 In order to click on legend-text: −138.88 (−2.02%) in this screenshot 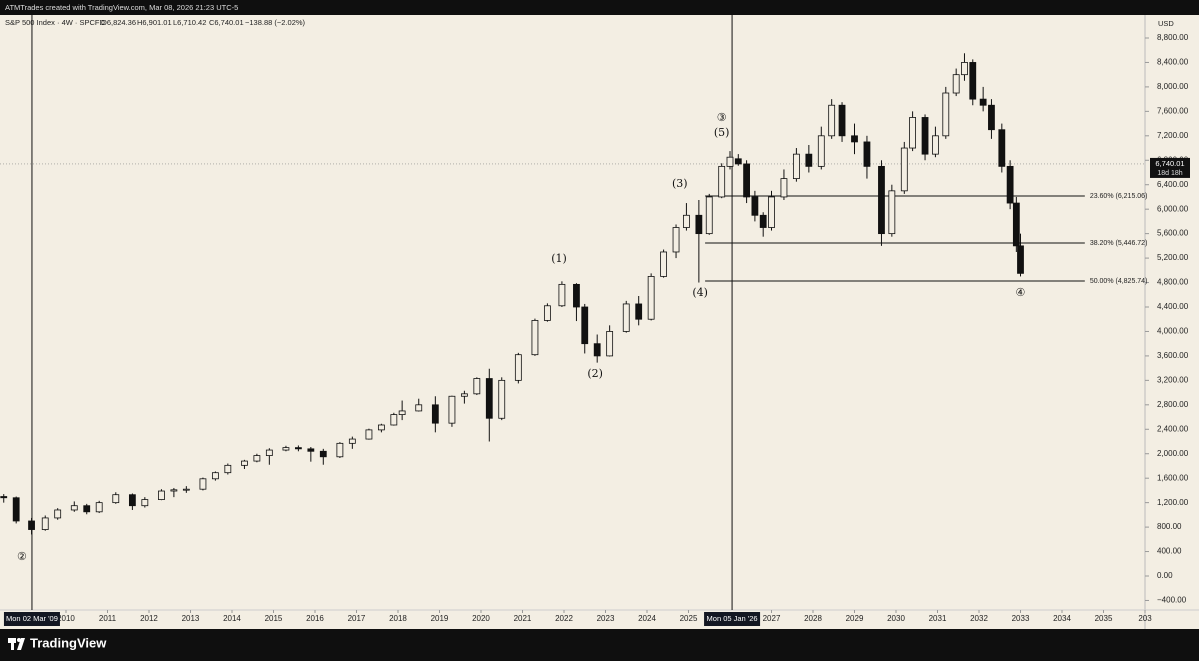, I will do `click(275, 22)`.